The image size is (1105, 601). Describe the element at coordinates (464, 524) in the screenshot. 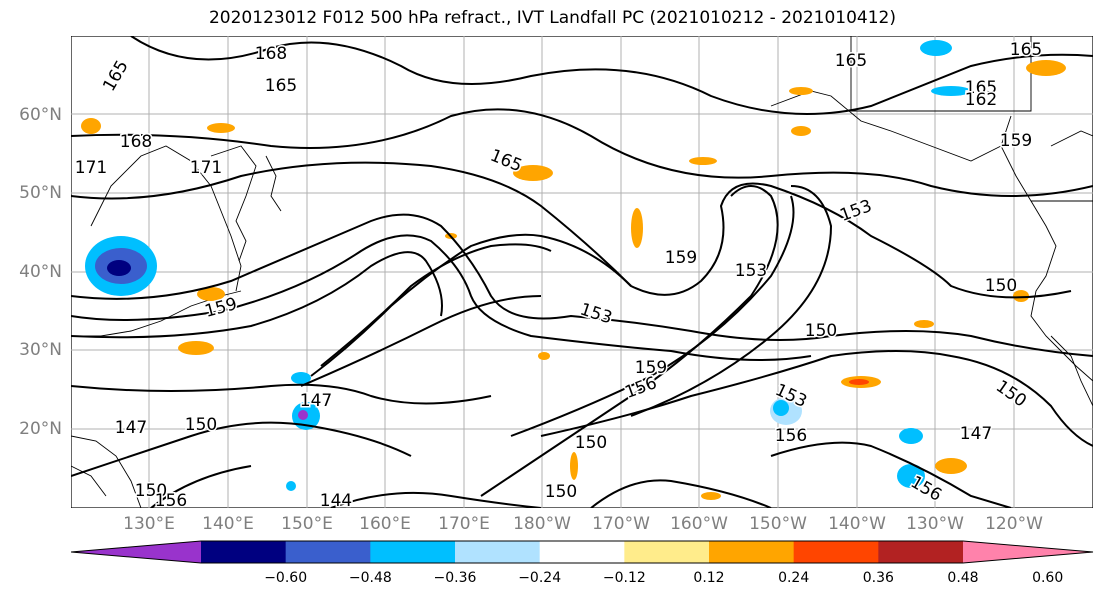

I see `lon-label: 170°E` at that location.